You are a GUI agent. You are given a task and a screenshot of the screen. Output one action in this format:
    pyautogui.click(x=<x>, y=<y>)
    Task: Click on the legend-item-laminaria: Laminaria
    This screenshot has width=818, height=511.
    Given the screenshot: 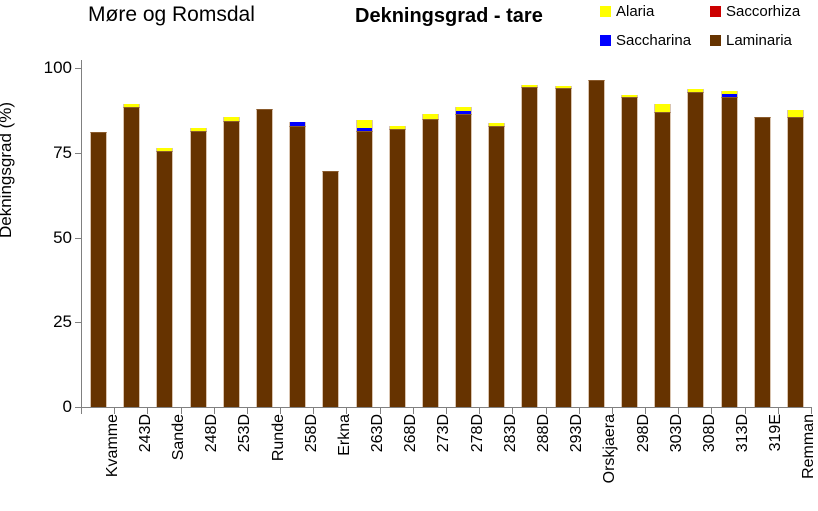 What is the action you would take?
    pyautogui.click(x=751, y=40)
    